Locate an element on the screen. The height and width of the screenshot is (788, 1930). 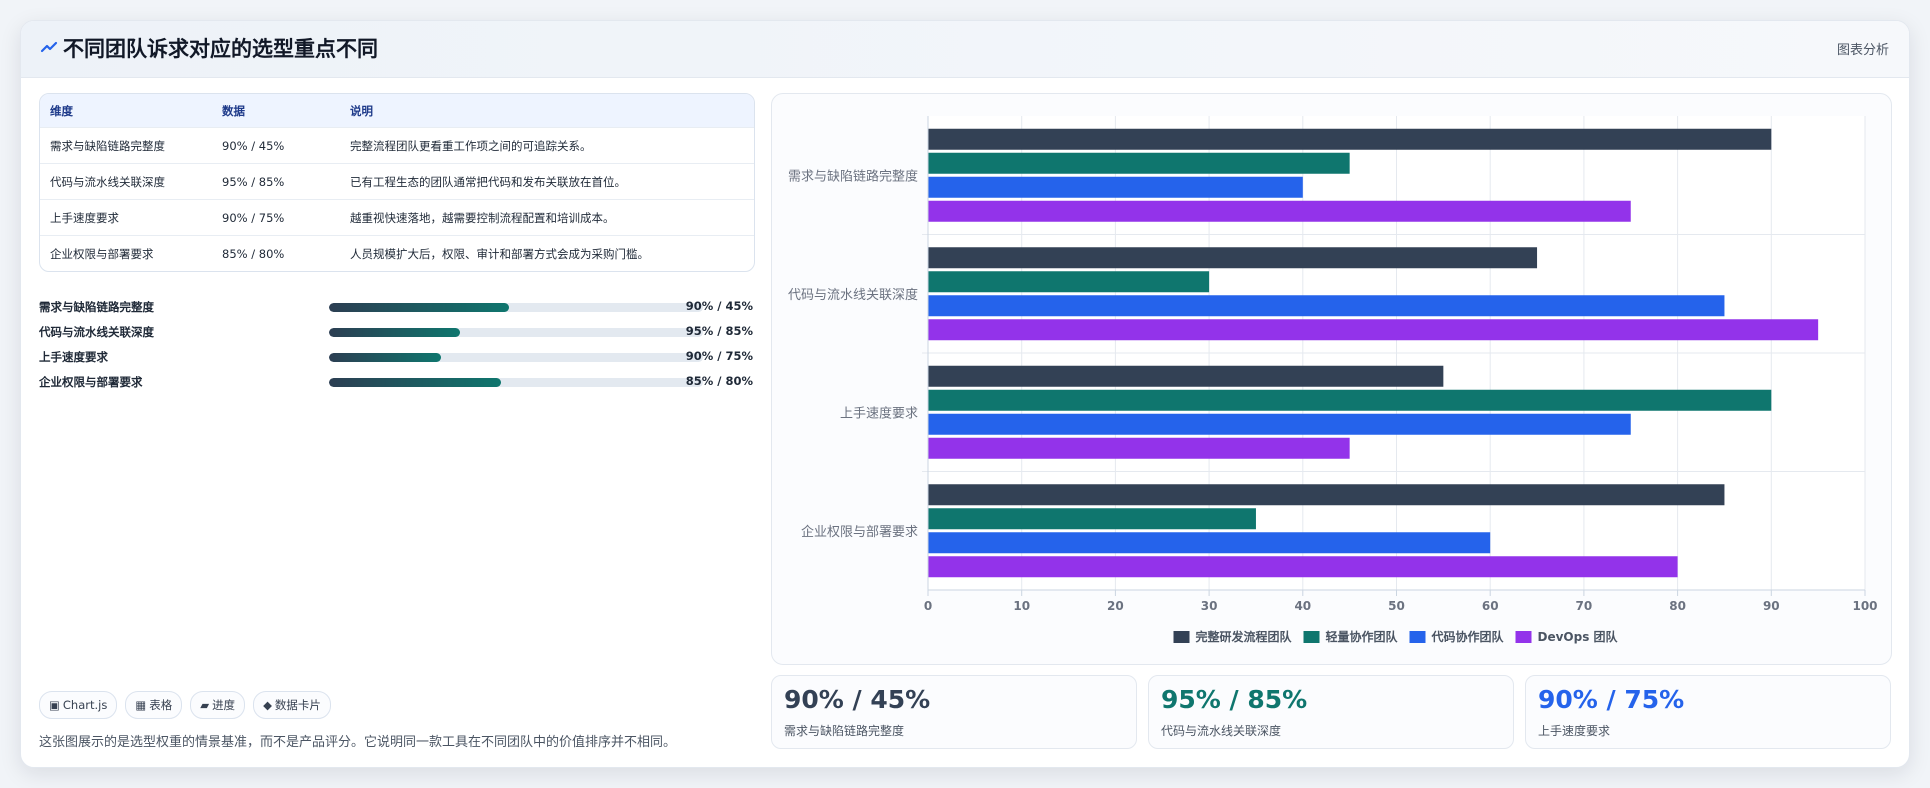
stat-label: 代码与流水线关联深度 is located at coordinates (1221, 731).